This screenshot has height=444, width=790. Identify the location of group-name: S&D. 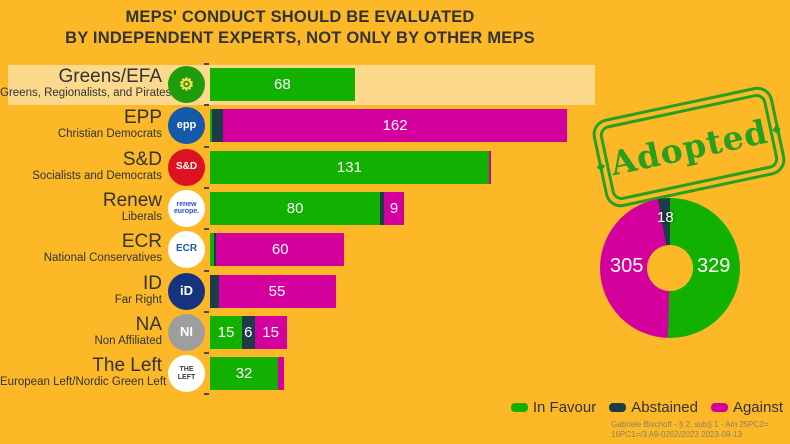
(142, 159).